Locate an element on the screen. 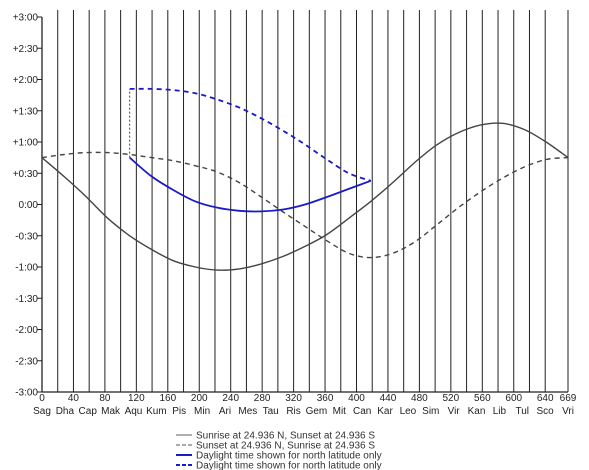 The width and height of the screenshot is (589, 470). x-tick-label: 400 is located at coordinates (356, 398).